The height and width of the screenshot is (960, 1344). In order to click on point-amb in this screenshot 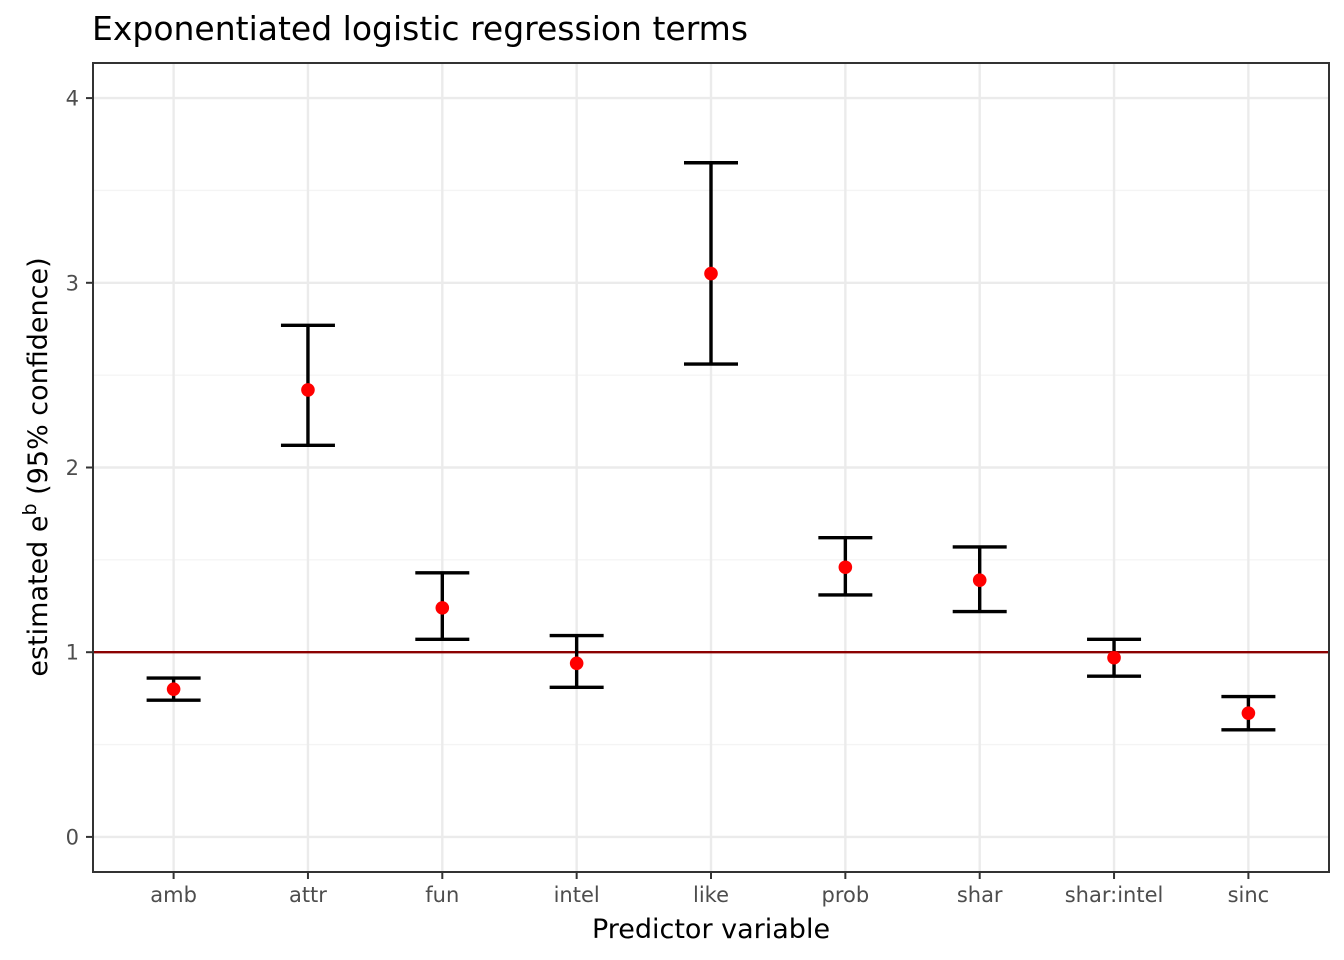, I will do `click(173, 689)`.